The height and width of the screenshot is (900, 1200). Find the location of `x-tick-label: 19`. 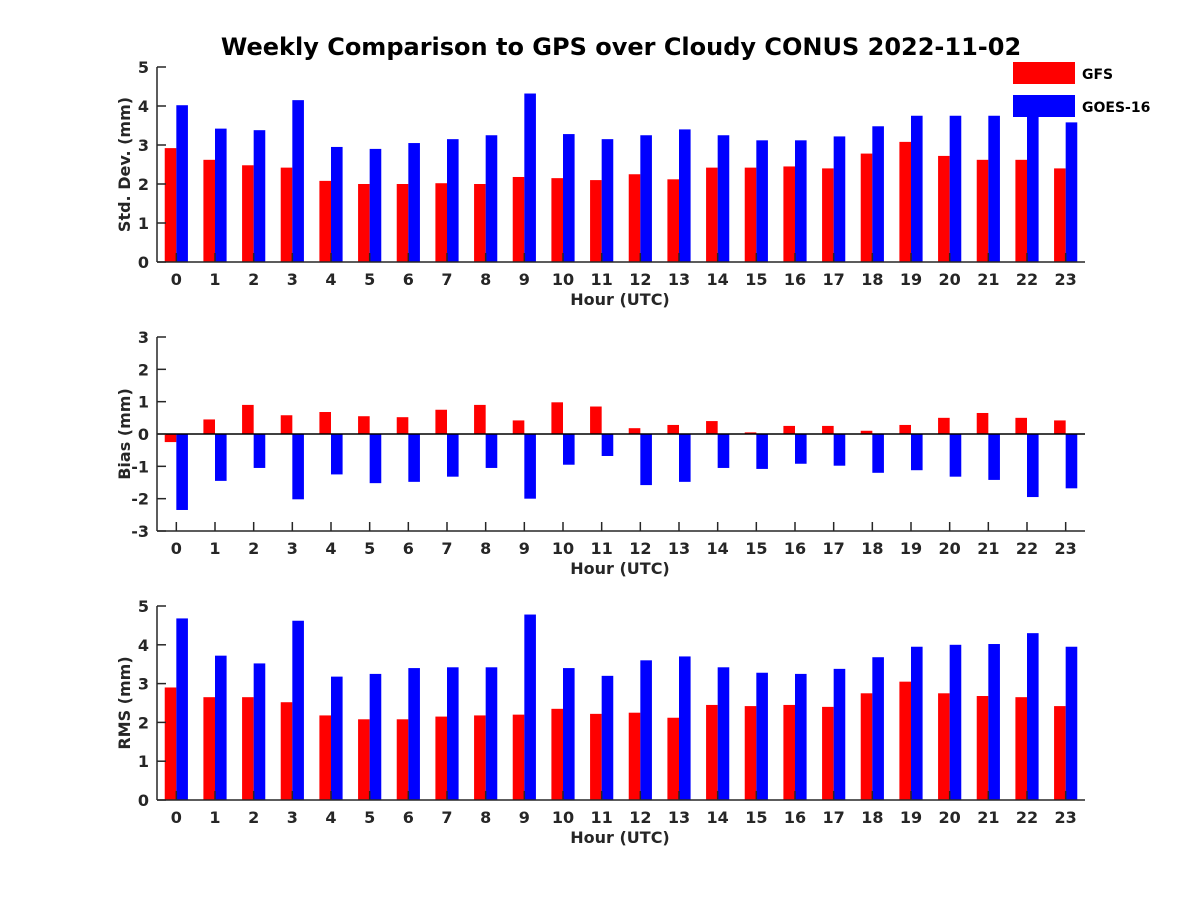

x-tick-label: 19 is located at coordinates (911, 548).